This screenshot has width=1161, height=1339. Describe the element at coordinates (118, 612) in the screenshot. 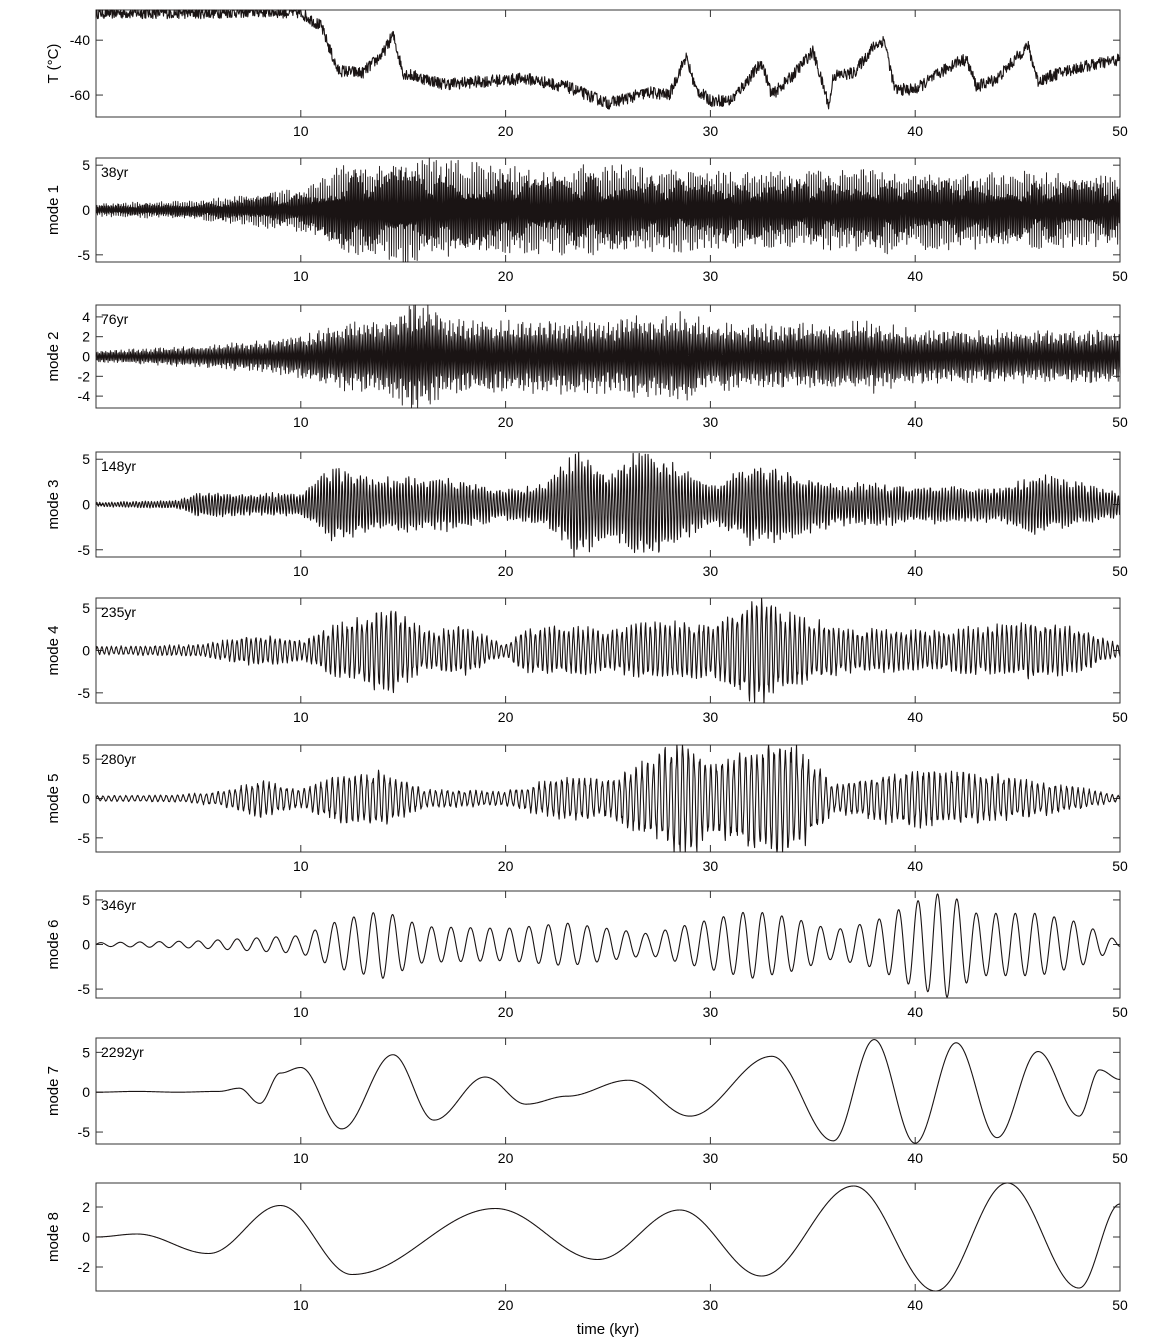

I see `mode-period-label: 235yr` at that location.